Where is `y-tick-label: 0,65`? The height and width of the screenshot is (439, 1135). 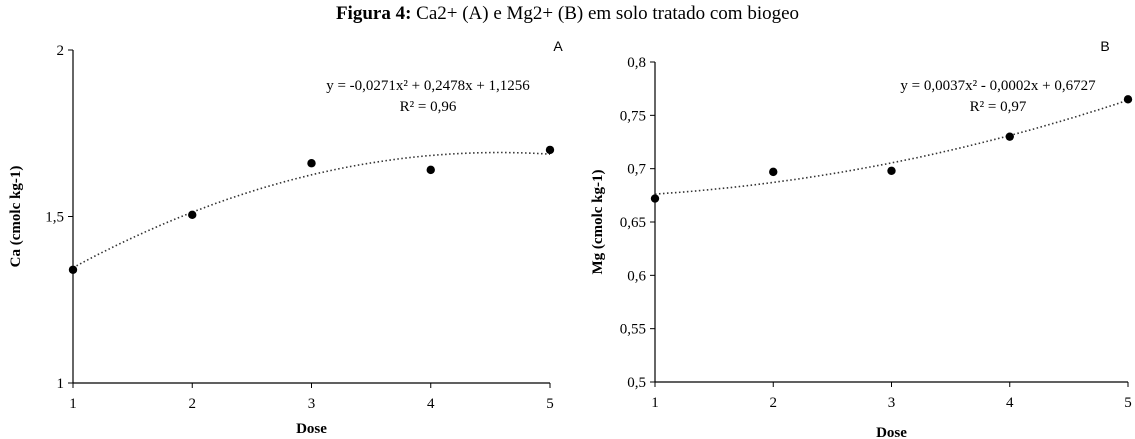 y-tick-label: 0,65 is located at coordinates (633, 223).